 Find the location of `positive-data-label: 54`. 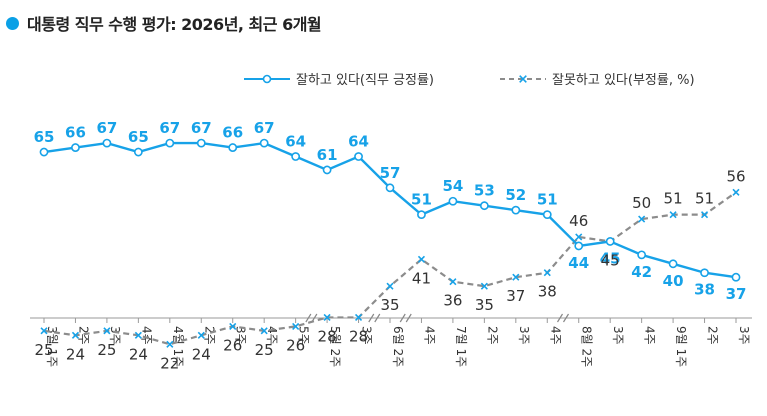

positive-data-label: 54 is located at coordinates (452, 186).